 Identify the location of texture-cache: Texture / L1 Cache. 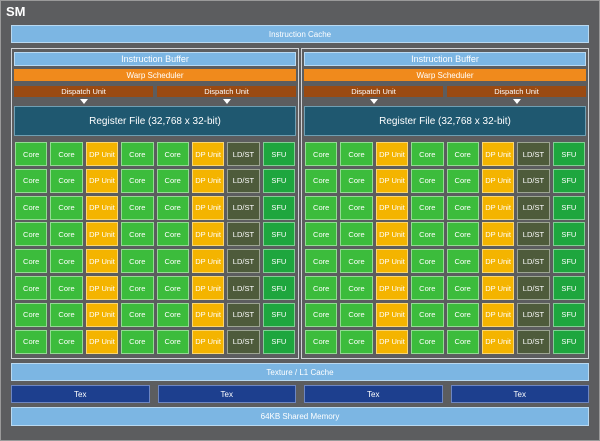
(300, 372).